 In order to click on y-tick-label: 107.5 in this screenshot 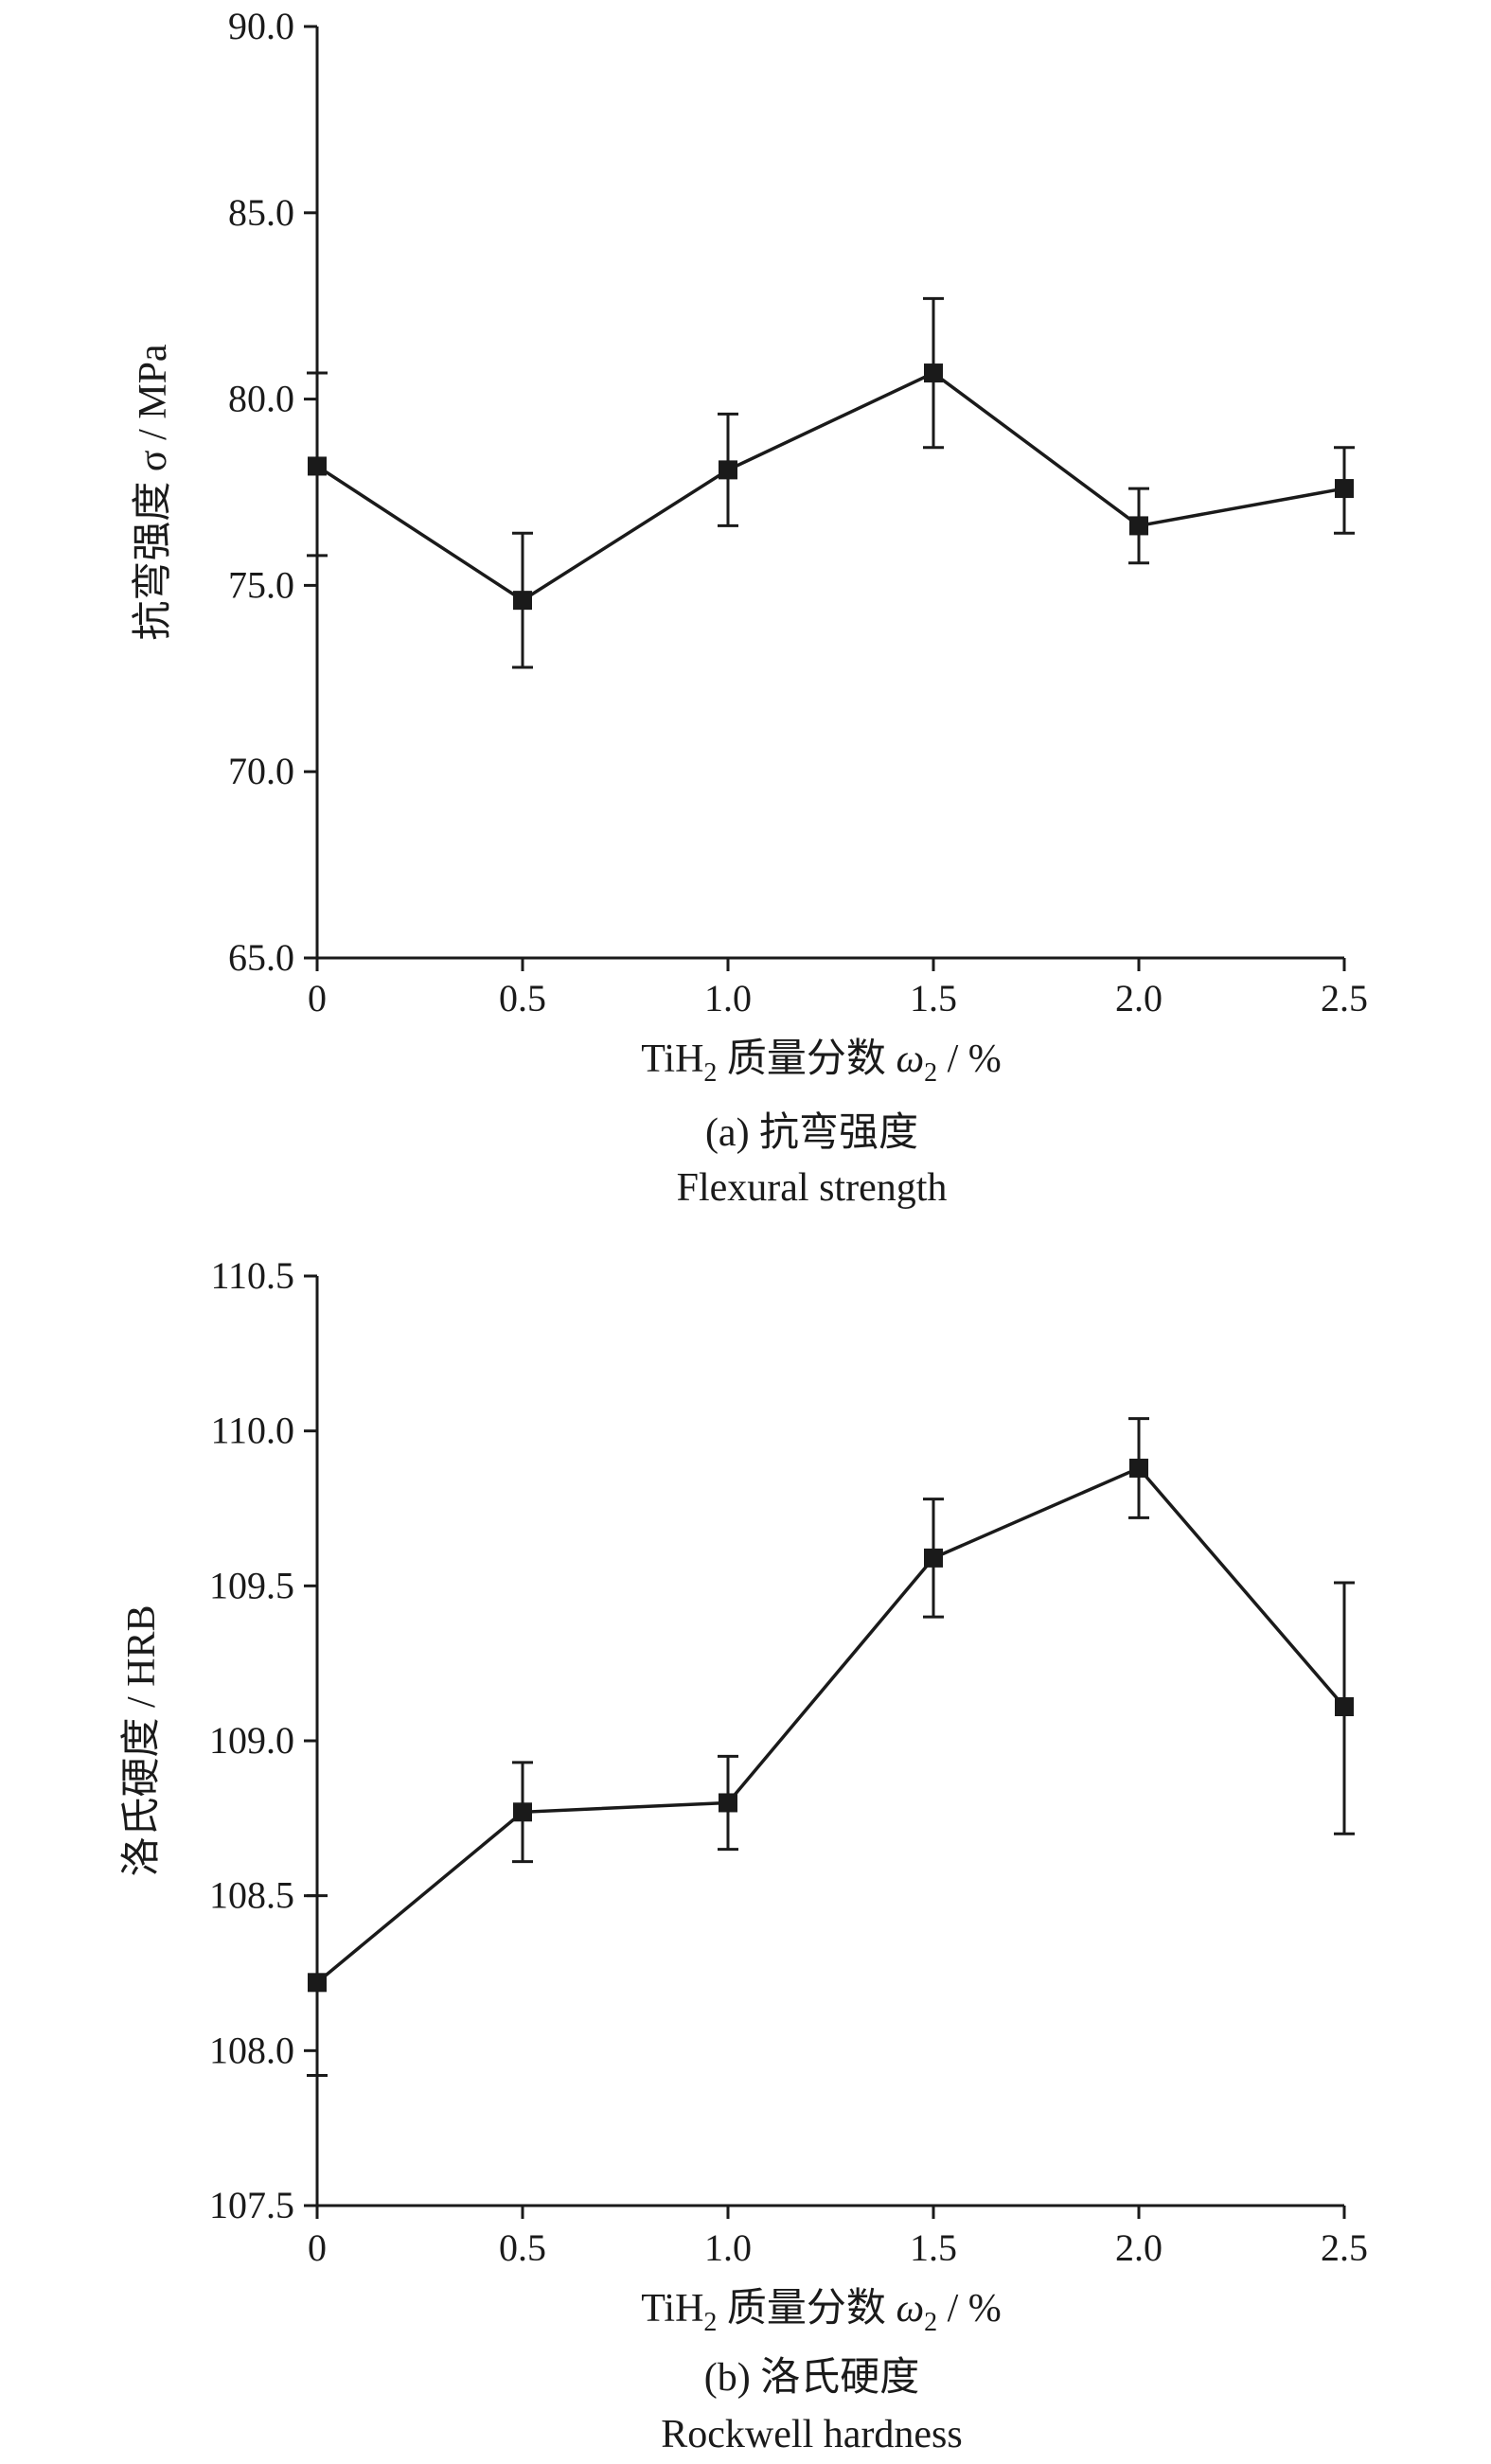, I will do `click(251, 2205)`.